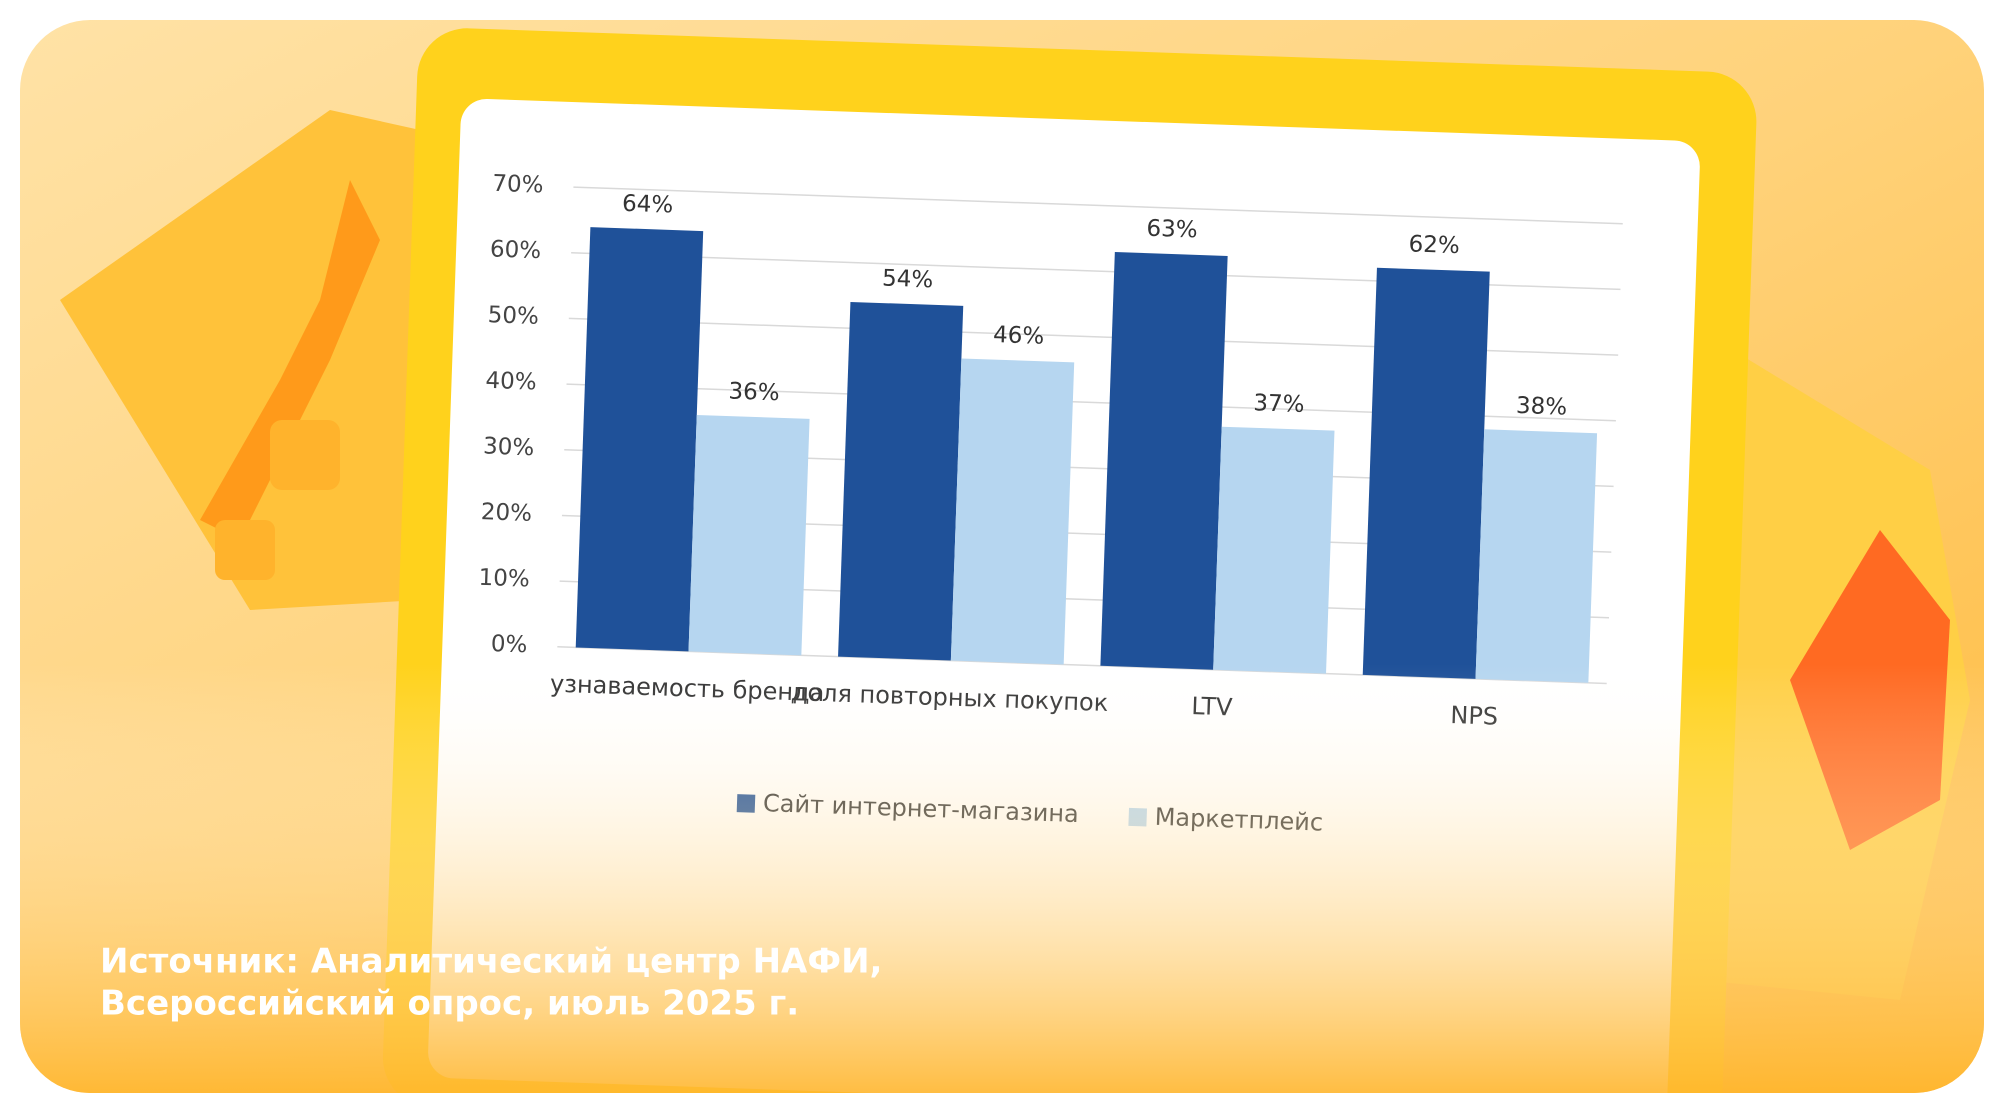 The height and width of the screenshot is (1113, 2004). Describe the element at coordinates (491, 962) in the screenshot. I see `caption-line: Источник: Аналитический центр НАФИ,` at that location.